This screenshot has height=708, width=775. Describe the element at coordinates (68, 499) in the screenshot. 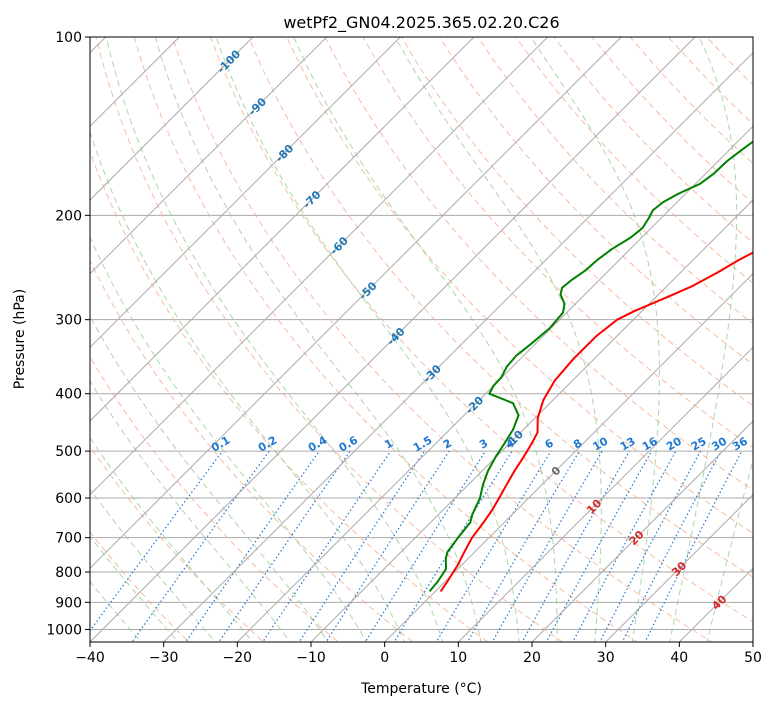

I see `y-tick-label: 600` at that location.